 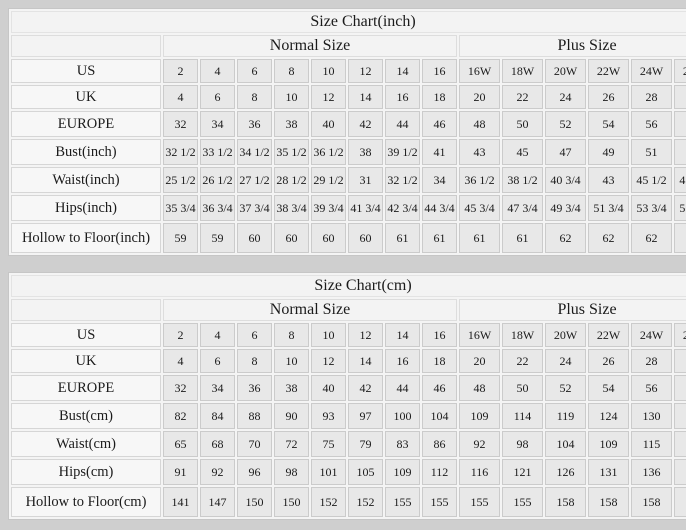 What do you see at coordinates (680, 71) in the screenshot?
I see `size-cell: 26W` at bounding box center [680, 71].